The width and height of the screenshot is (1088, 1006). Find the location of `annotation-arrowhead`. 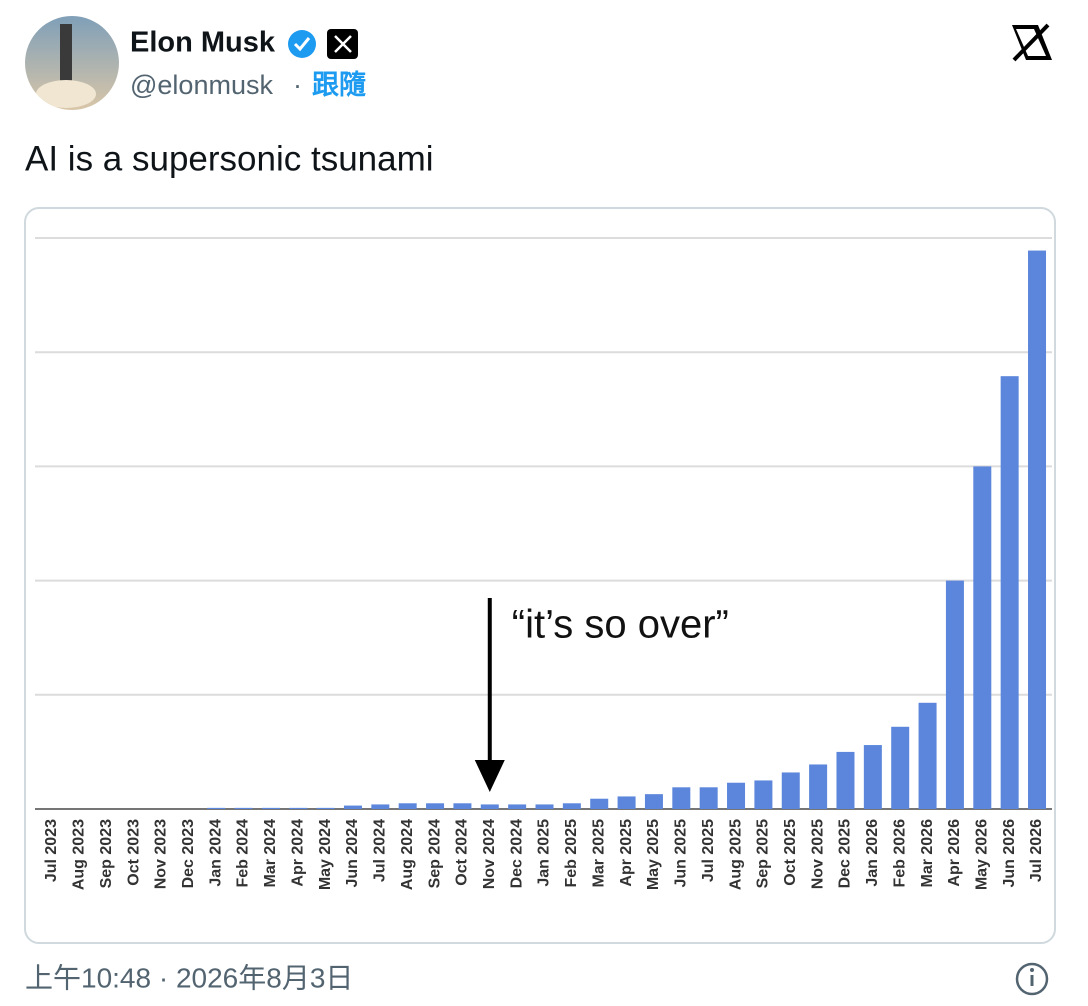

annotation-arrowhead is located at coordinates (489, 776).